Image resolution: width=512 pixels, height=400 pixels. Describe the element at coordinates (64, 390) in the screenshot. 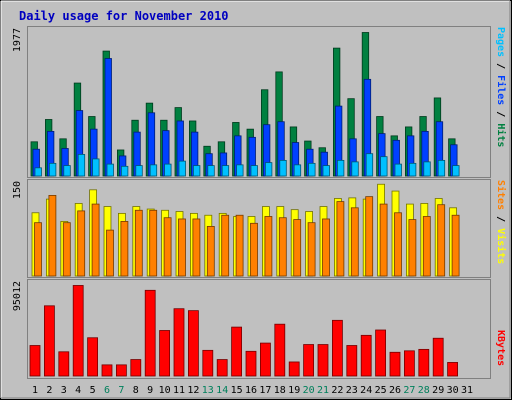

I see `x-tick-label-3: 3` at that location.